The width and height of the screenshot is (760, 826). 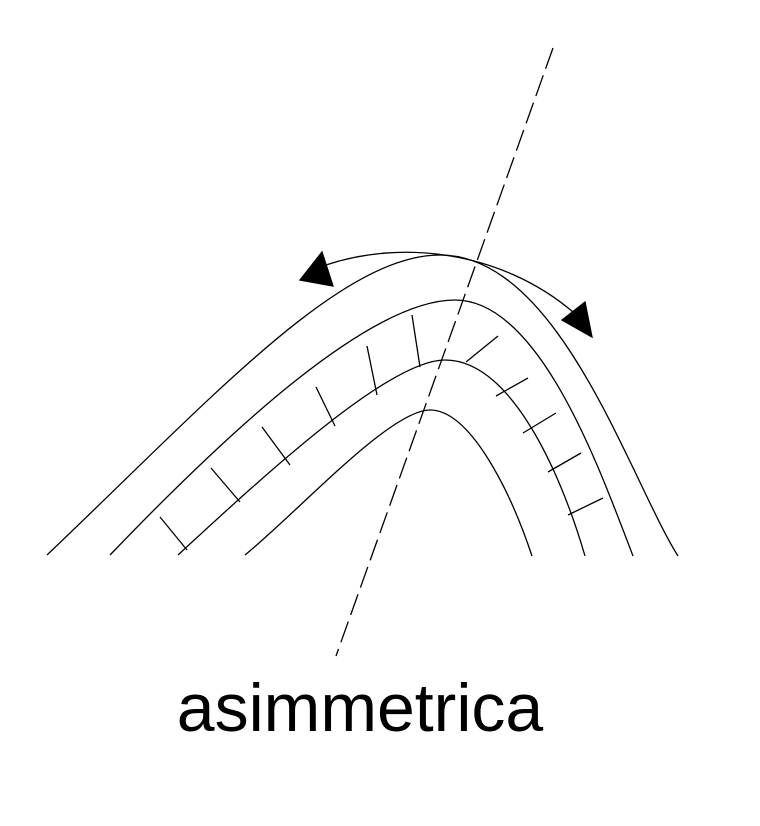 What do you see at coordinates (449, 282) in the screenshot?
I see `shear-arc` at bounding box center [449, 282].